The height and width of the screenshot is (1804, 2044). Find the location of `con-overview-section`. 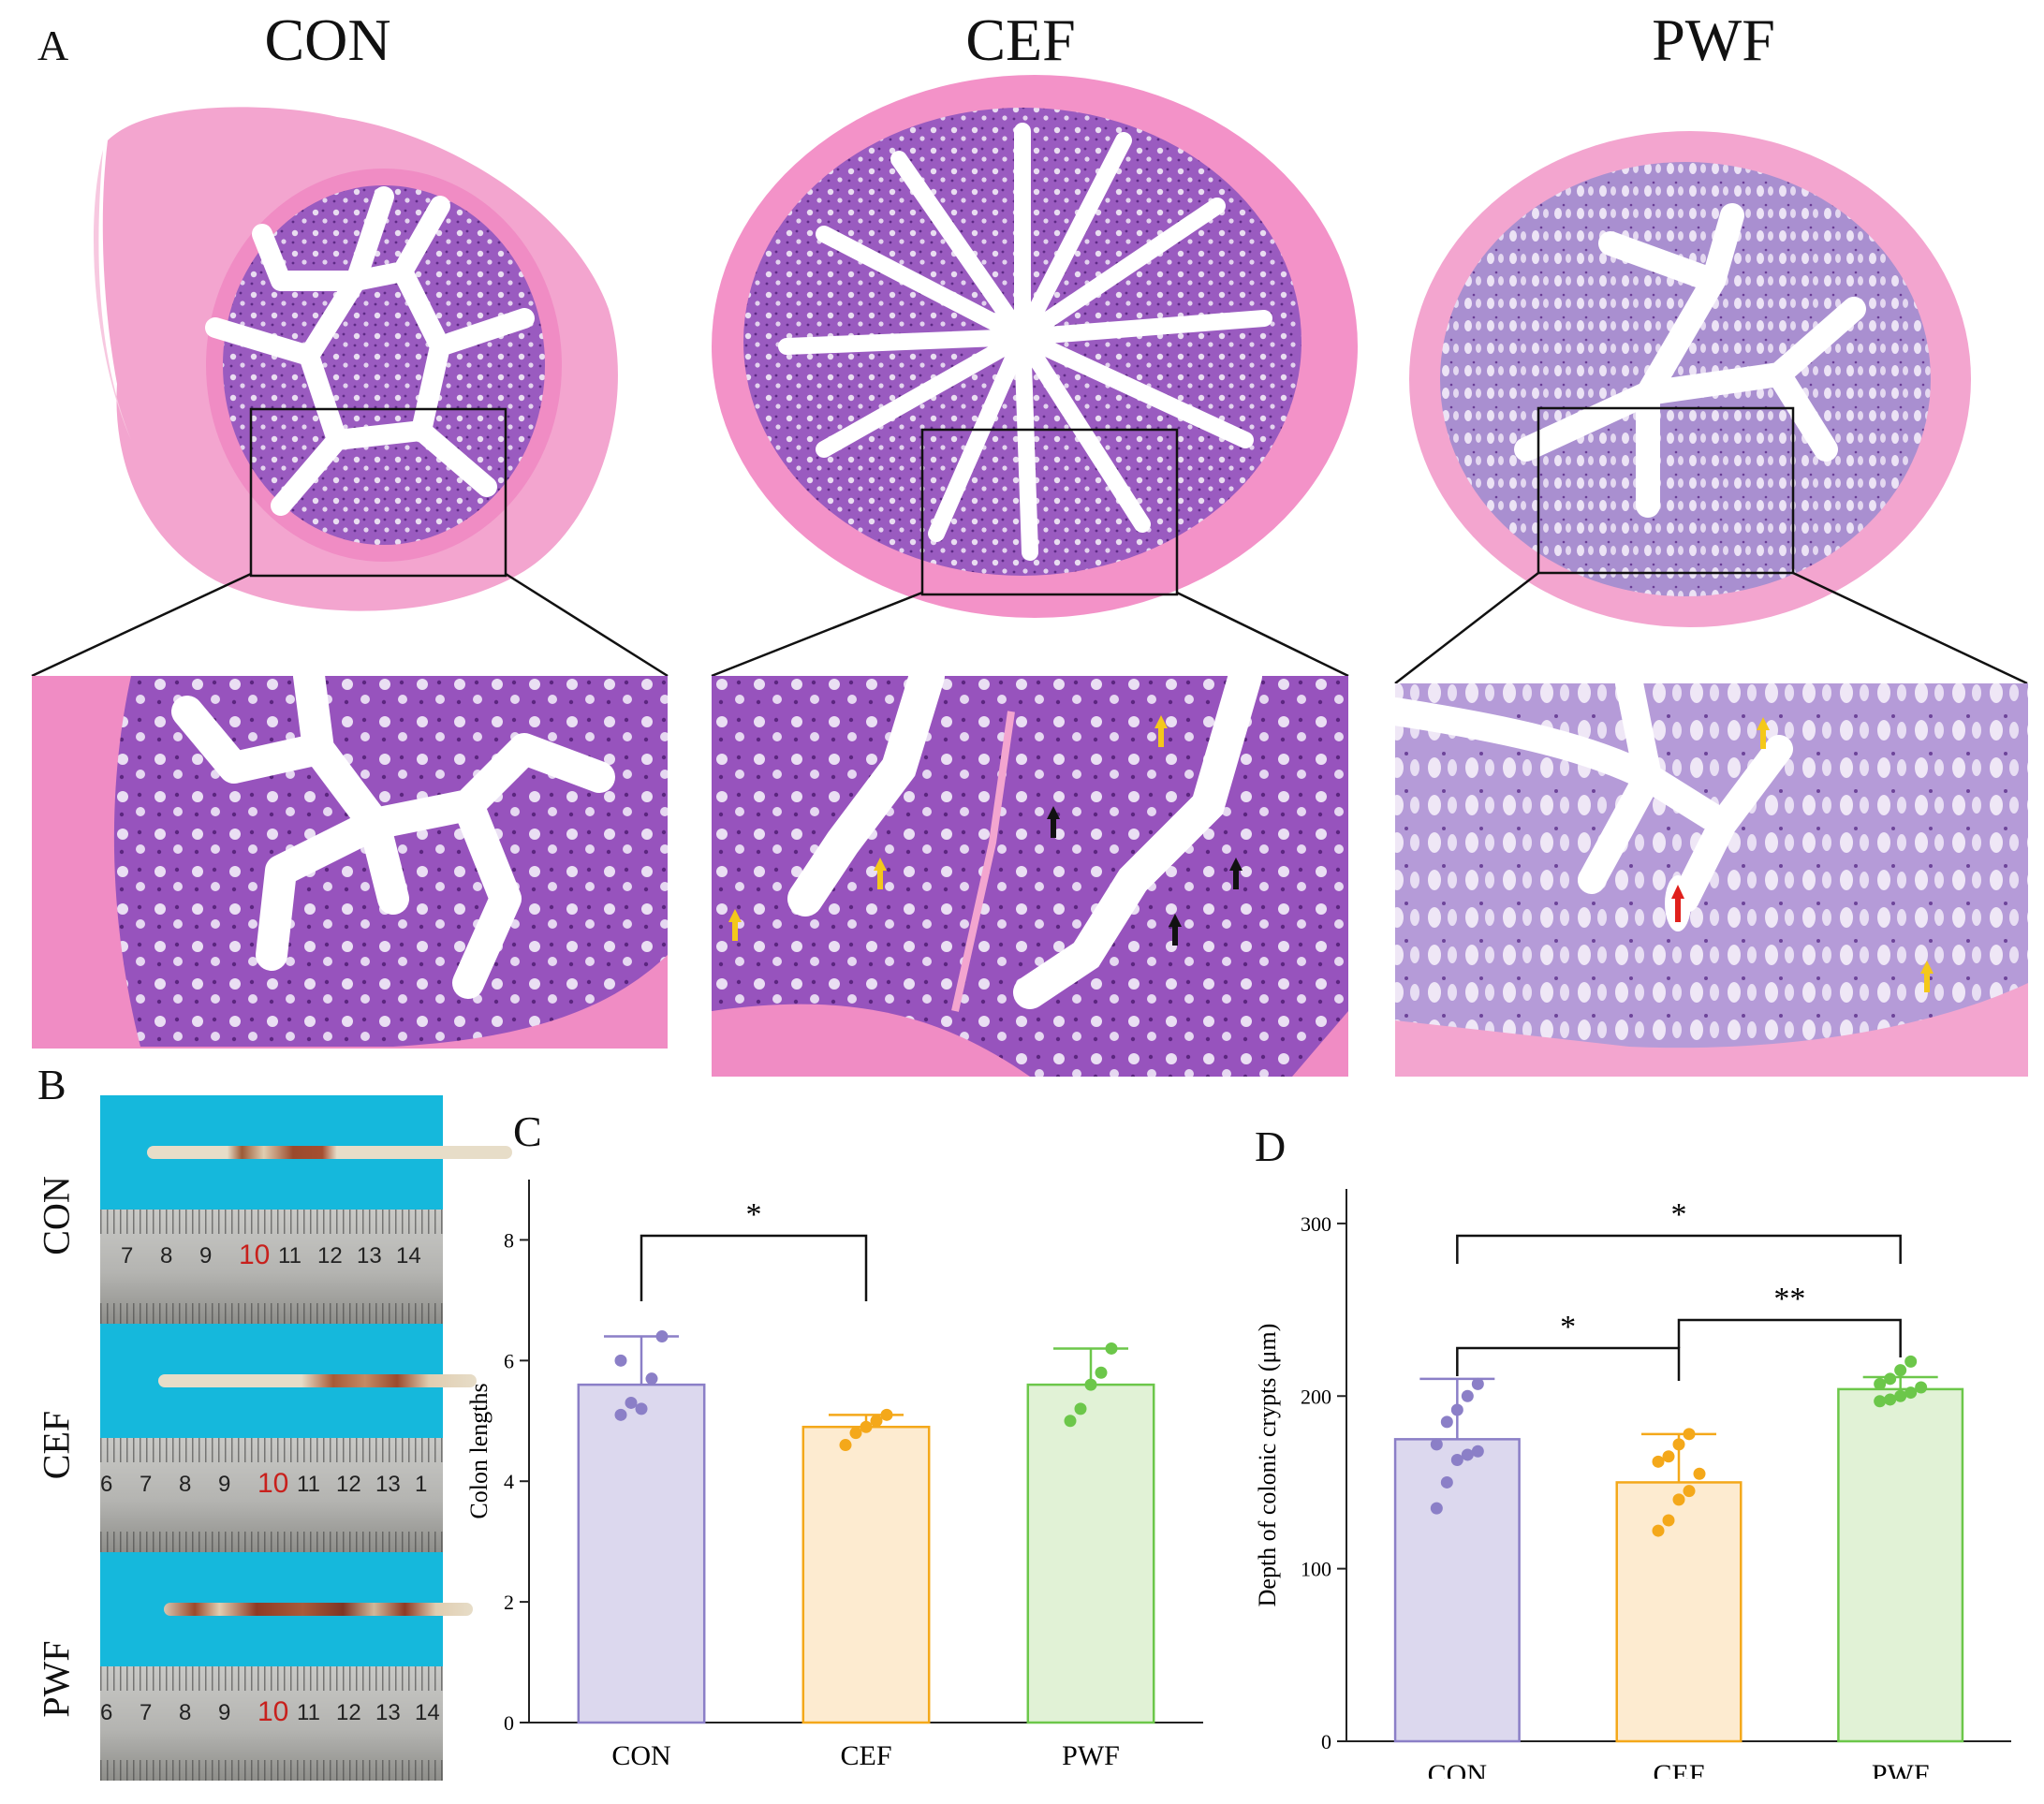

con-overview-section is located at coordinates (356, 359).